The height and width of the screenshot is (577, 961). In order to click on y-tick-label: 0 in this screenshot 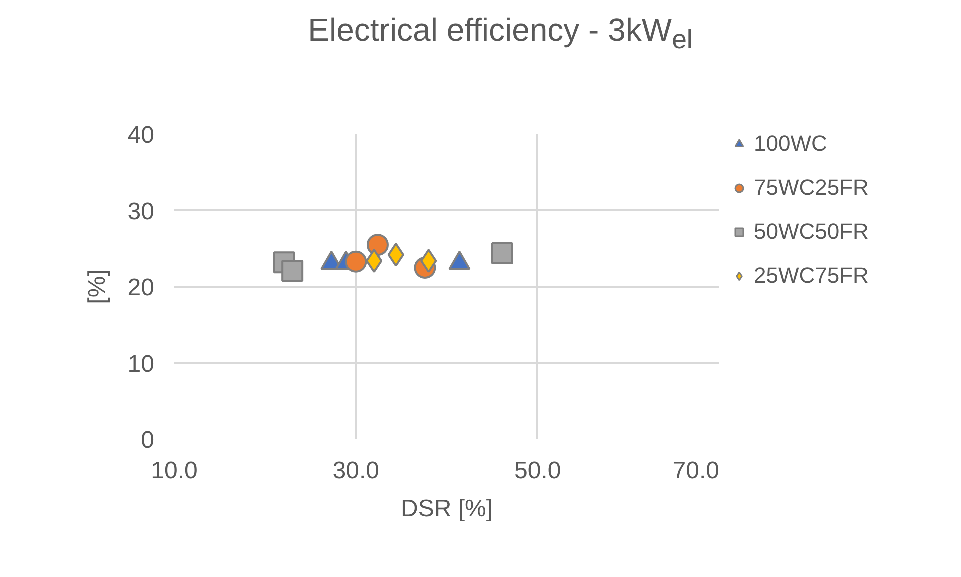, I will do `click(148, 440)`.